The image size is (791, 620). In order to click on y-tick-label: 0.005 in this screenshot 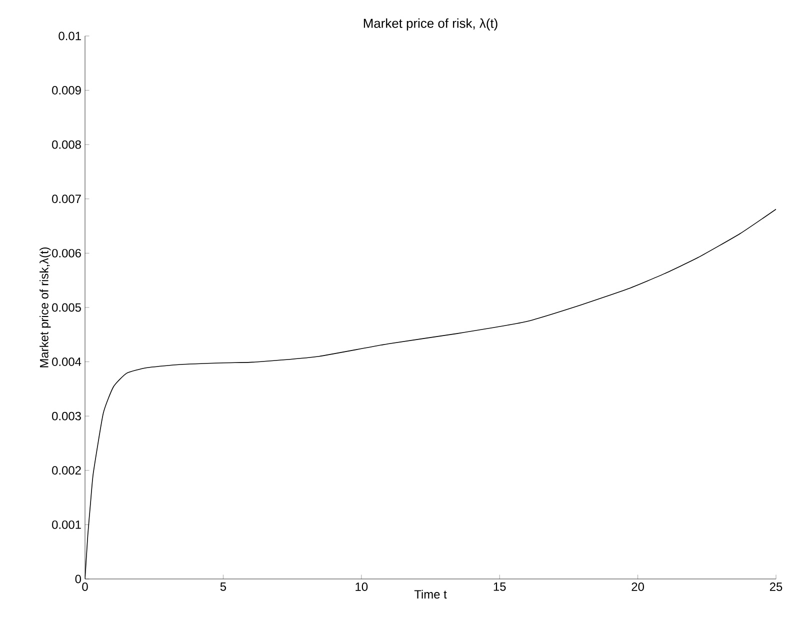, I will do `click(66, 307)`.